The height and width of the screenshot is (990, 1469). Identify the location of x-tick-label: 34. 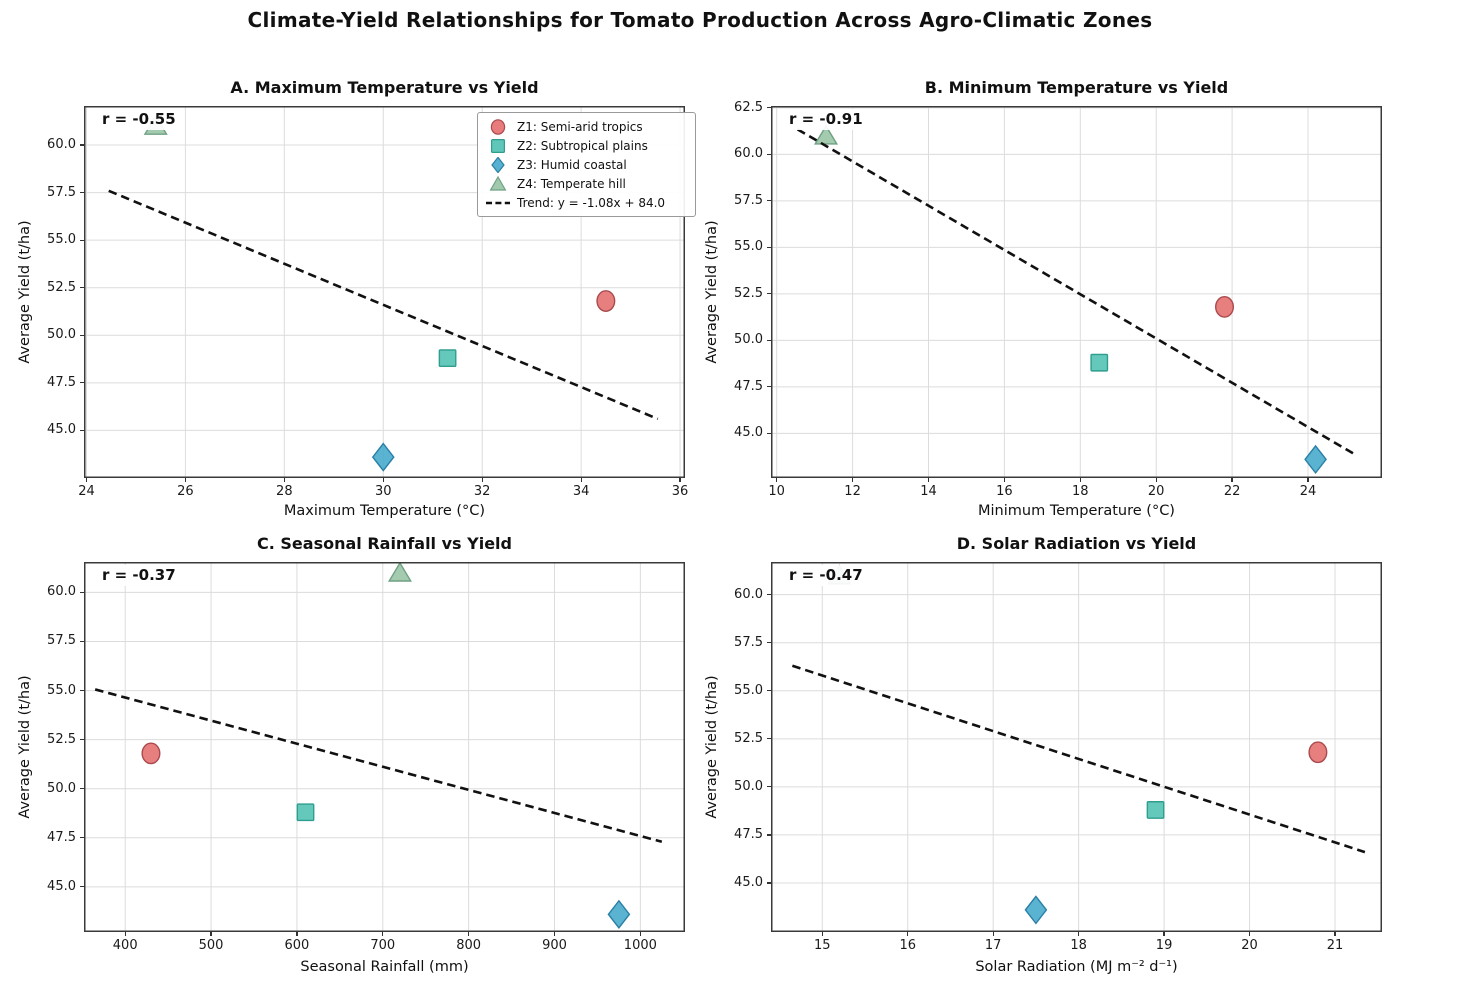
(581, 491).